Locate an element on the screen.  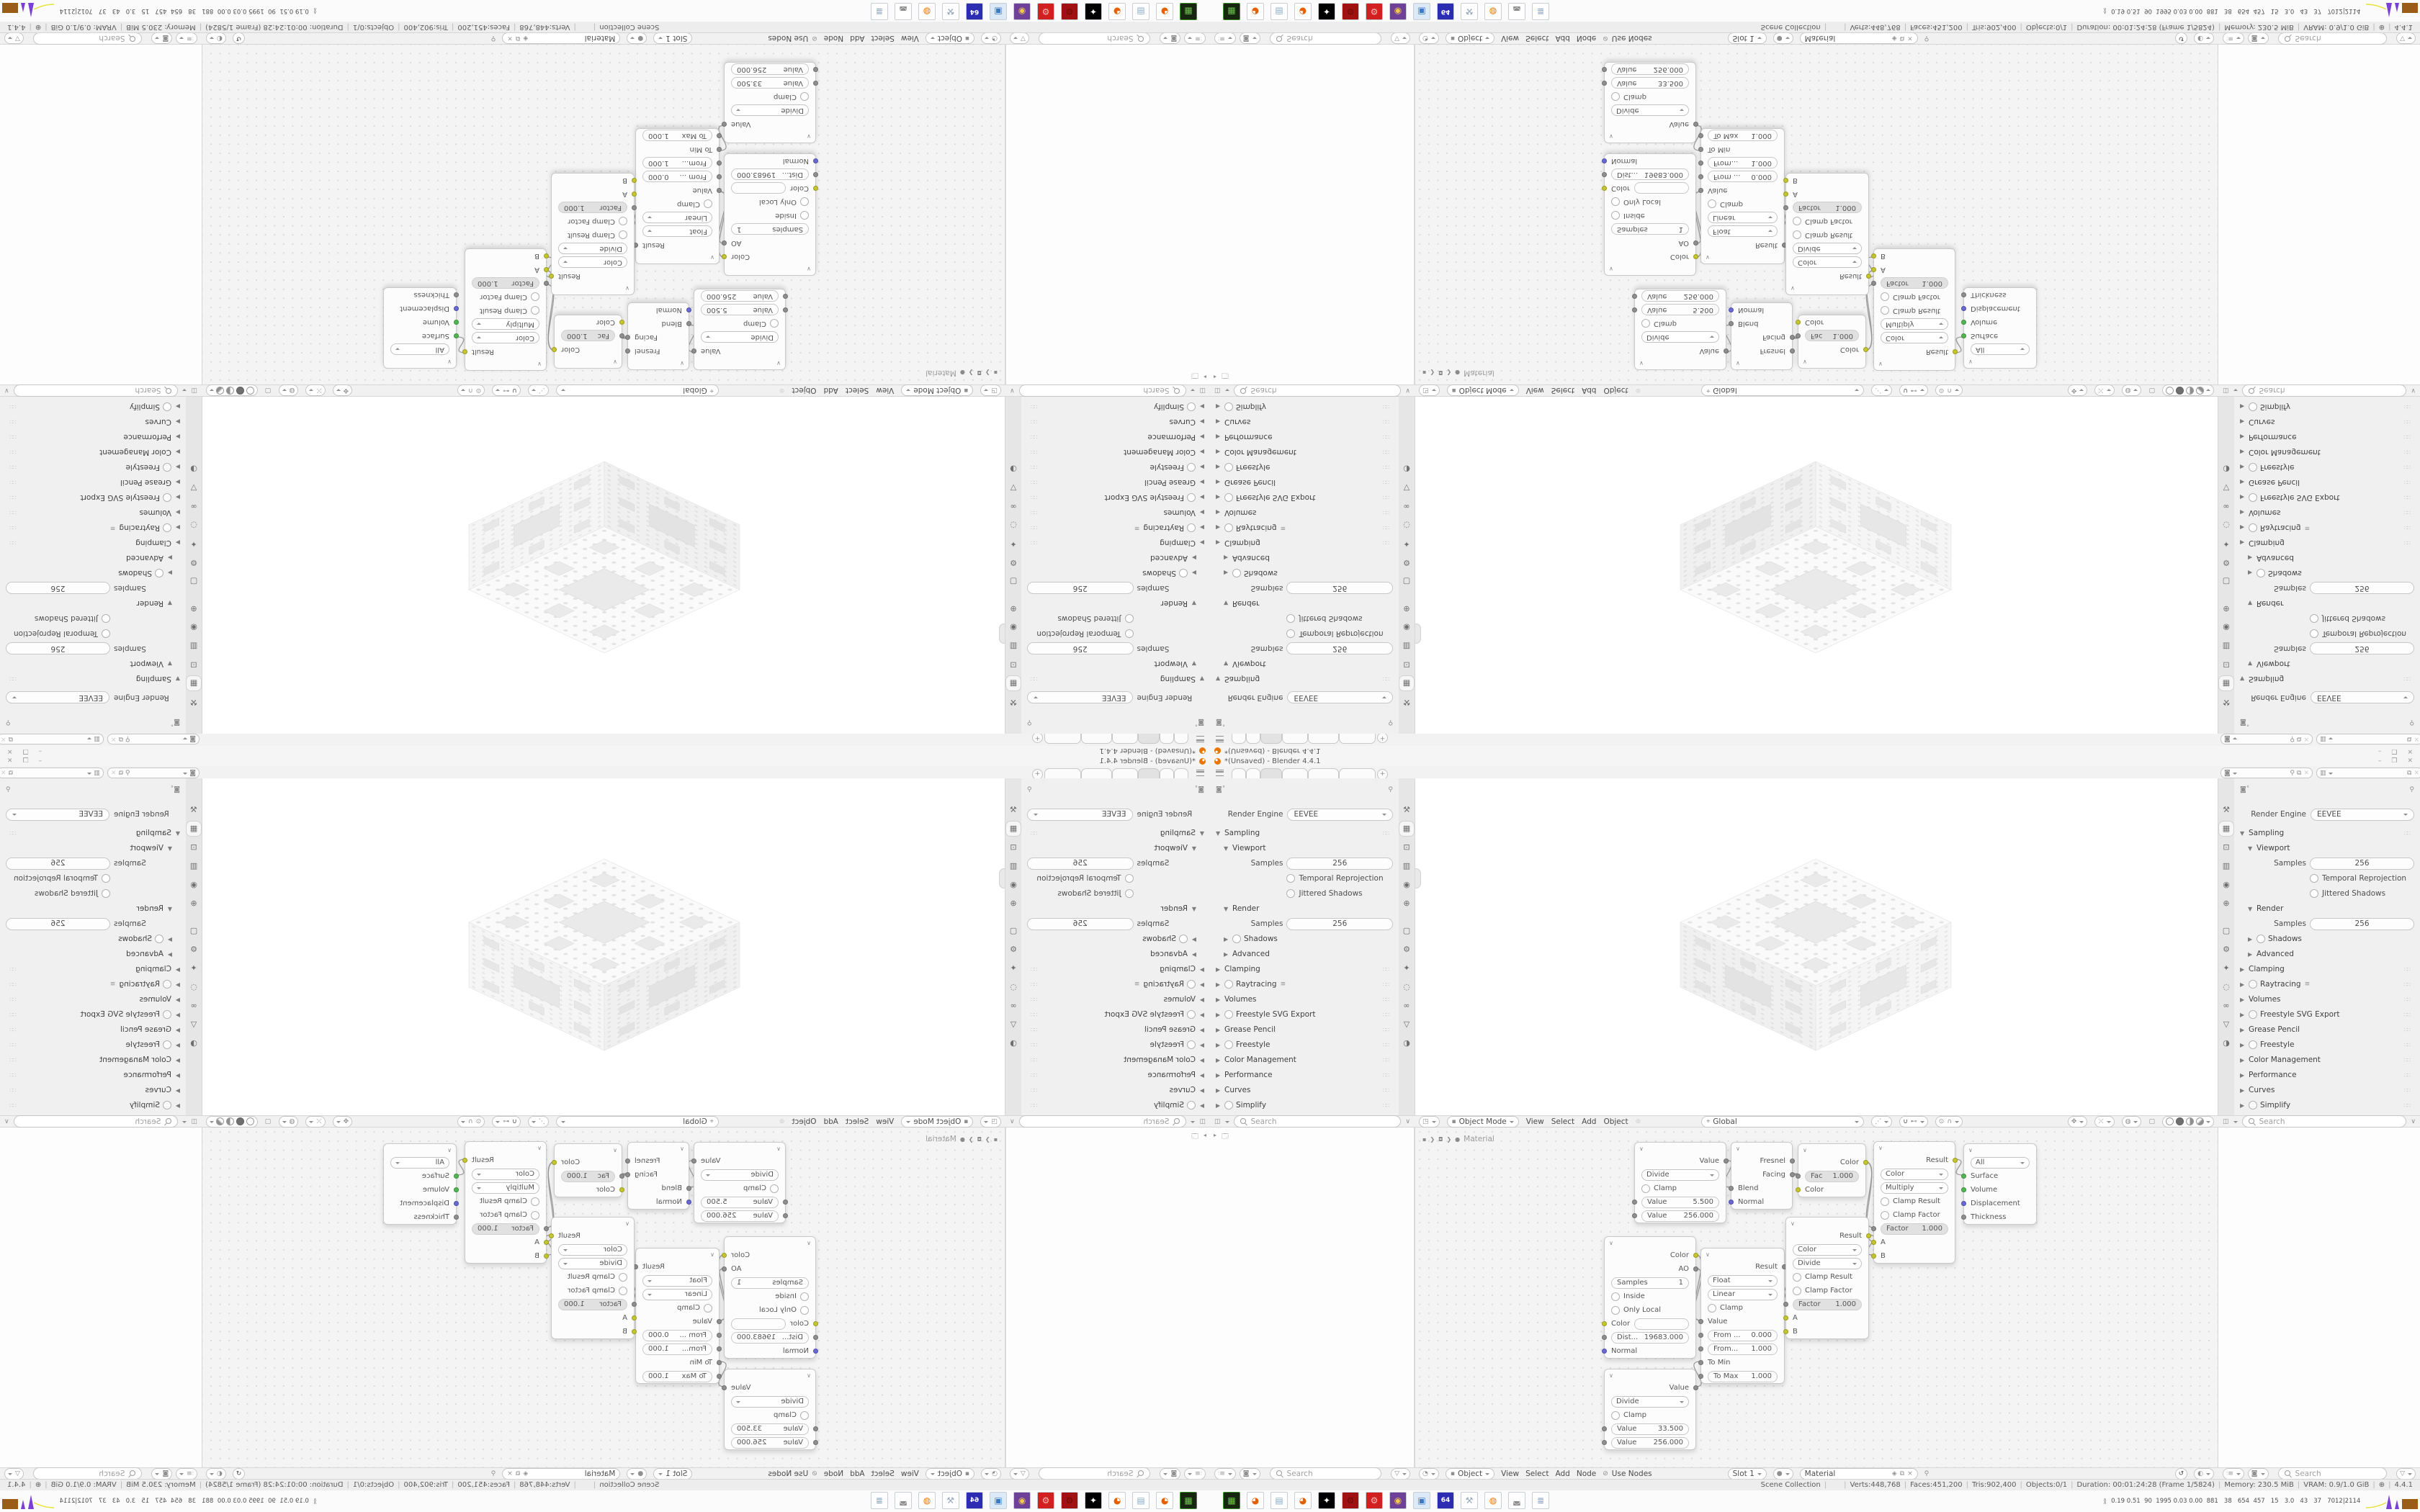
shading-material-icon is located at coordinates (2190, 1121).